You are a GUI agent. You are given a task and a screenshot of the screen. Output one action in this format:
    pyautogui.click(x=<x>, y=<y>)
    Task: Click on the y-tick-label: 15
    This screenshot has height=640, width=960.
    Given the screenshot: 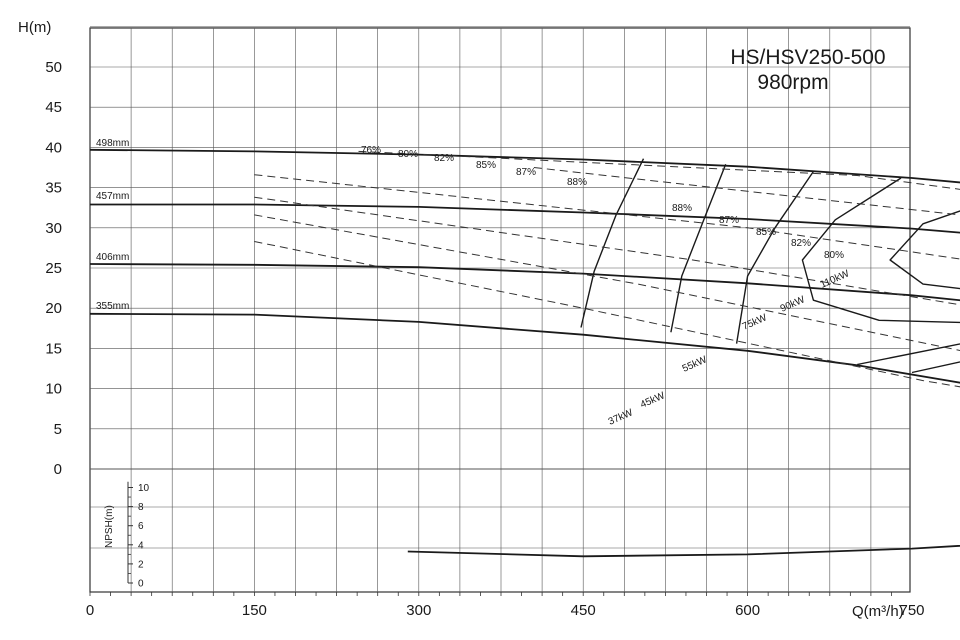 What is the action you would take?
    pyautogui.click(x=53, y=348)
    